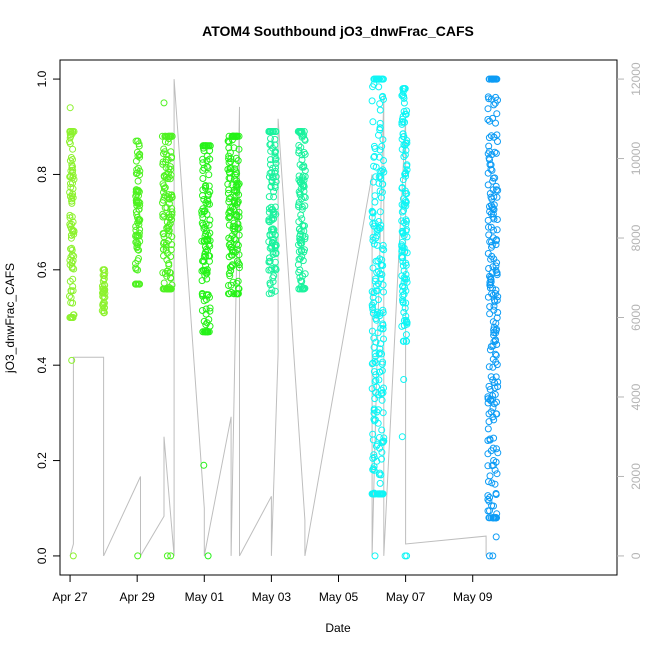  I want to click on x-tick-label: Apr 27, so click(70, 597).